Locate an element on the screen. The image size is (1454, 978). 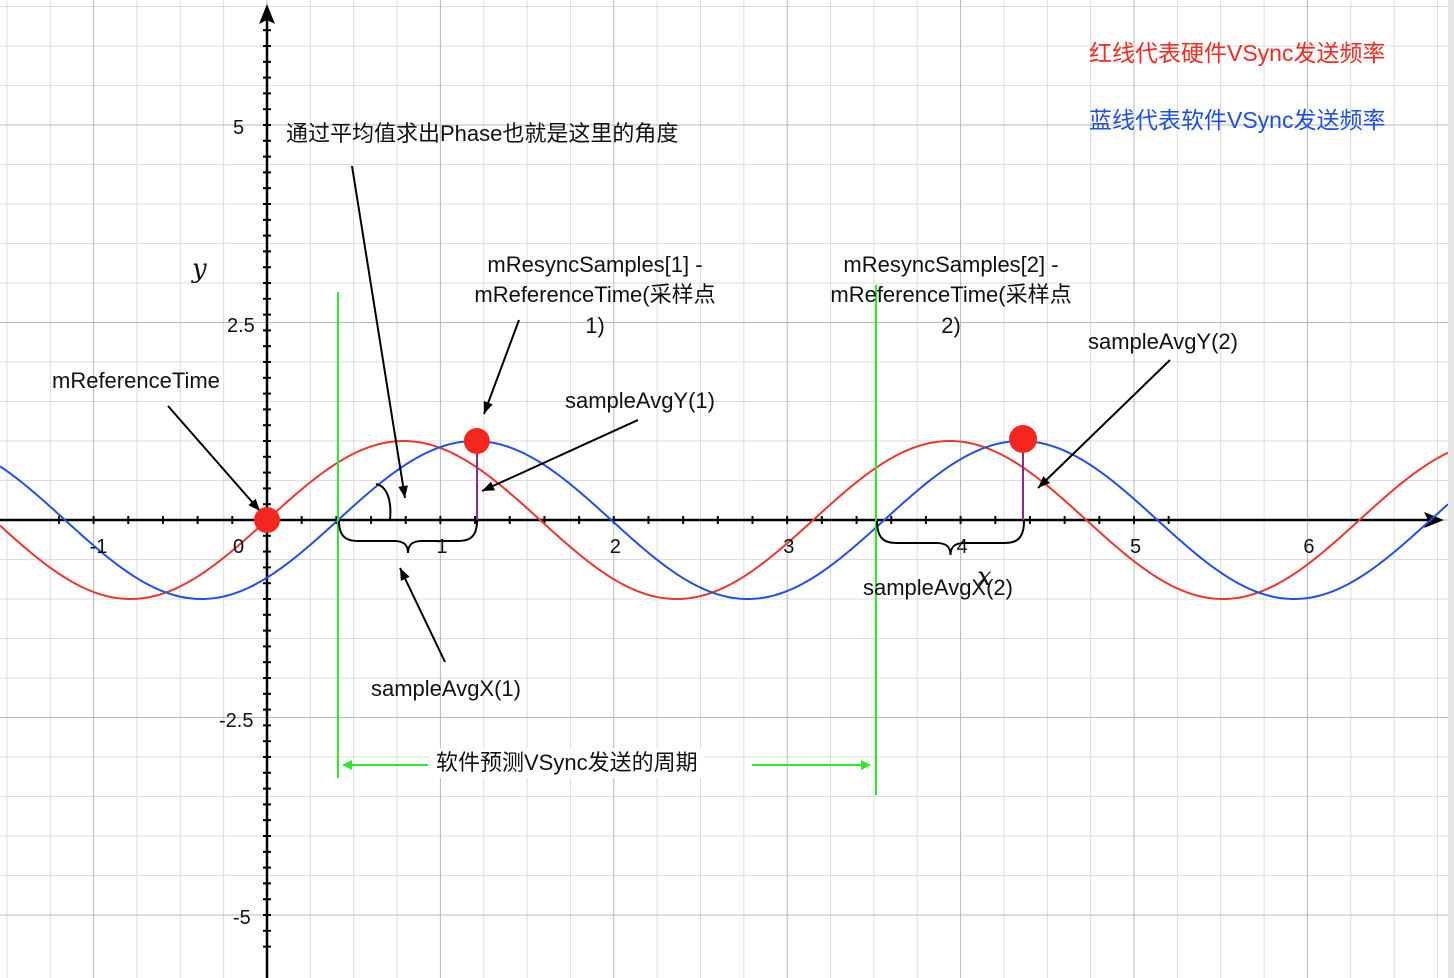
legend-blue-text: 蓝线代表软件VSync发送频率 is located at coordinates (1237, 120).